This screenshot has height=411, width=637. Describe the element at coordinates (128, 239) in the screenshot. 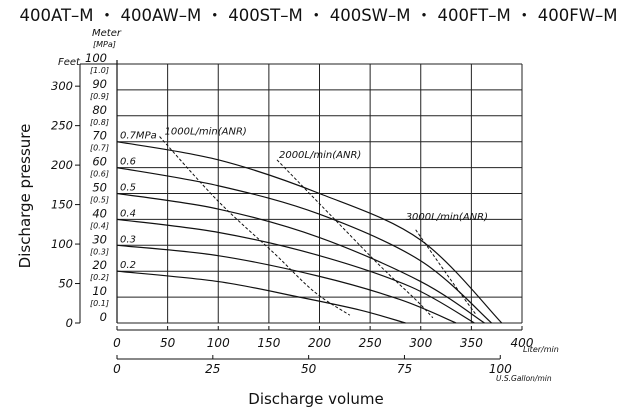

I see `series-label-4: 0.3` at that location.